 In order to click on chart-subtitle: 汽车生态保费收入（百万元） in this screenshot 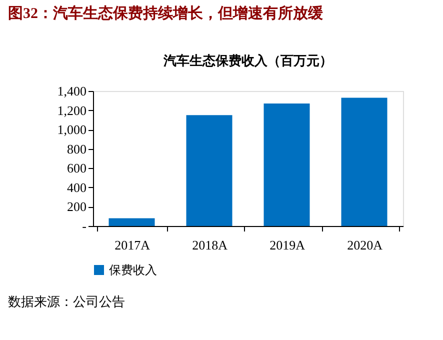, I will do `click(247, 60)`.